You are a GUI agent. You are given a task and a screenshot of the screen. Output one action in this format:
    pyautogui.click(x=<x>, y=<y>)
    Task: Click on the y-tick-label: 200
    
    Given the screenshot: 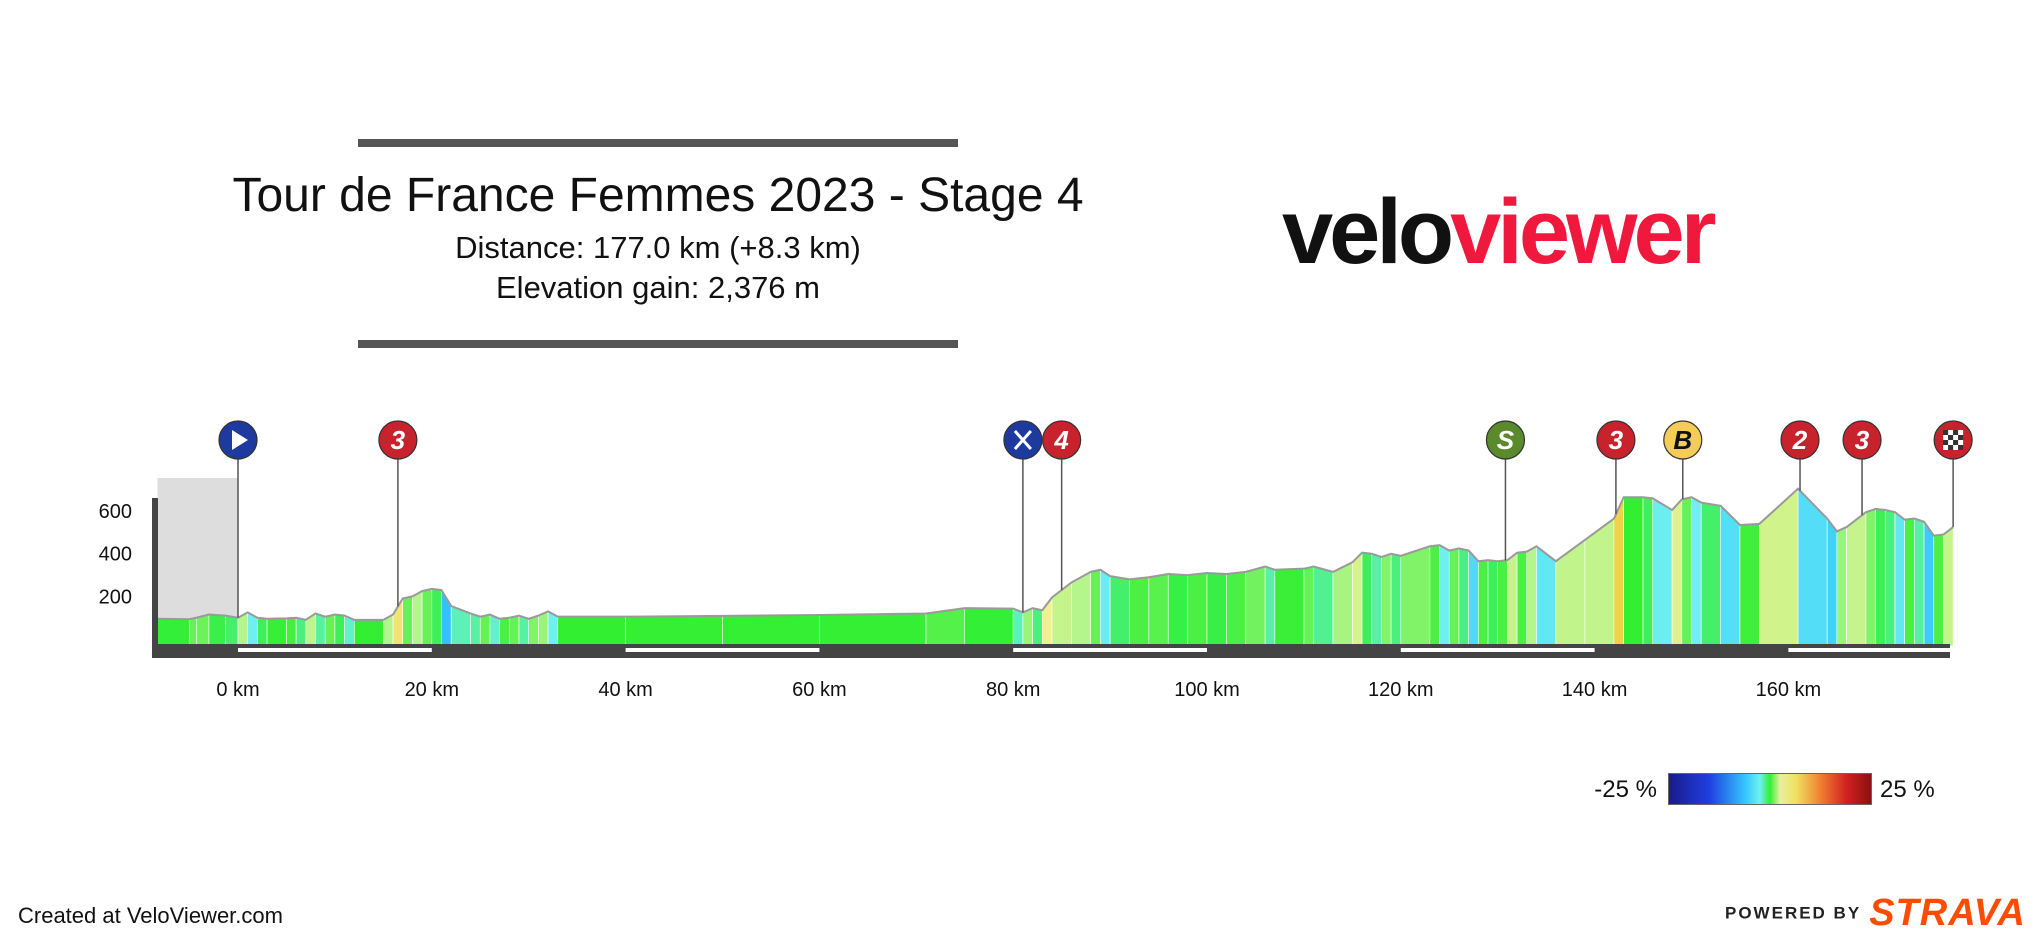 What is the action you would take?
    pyautogui.click(x=115, y=597)
    